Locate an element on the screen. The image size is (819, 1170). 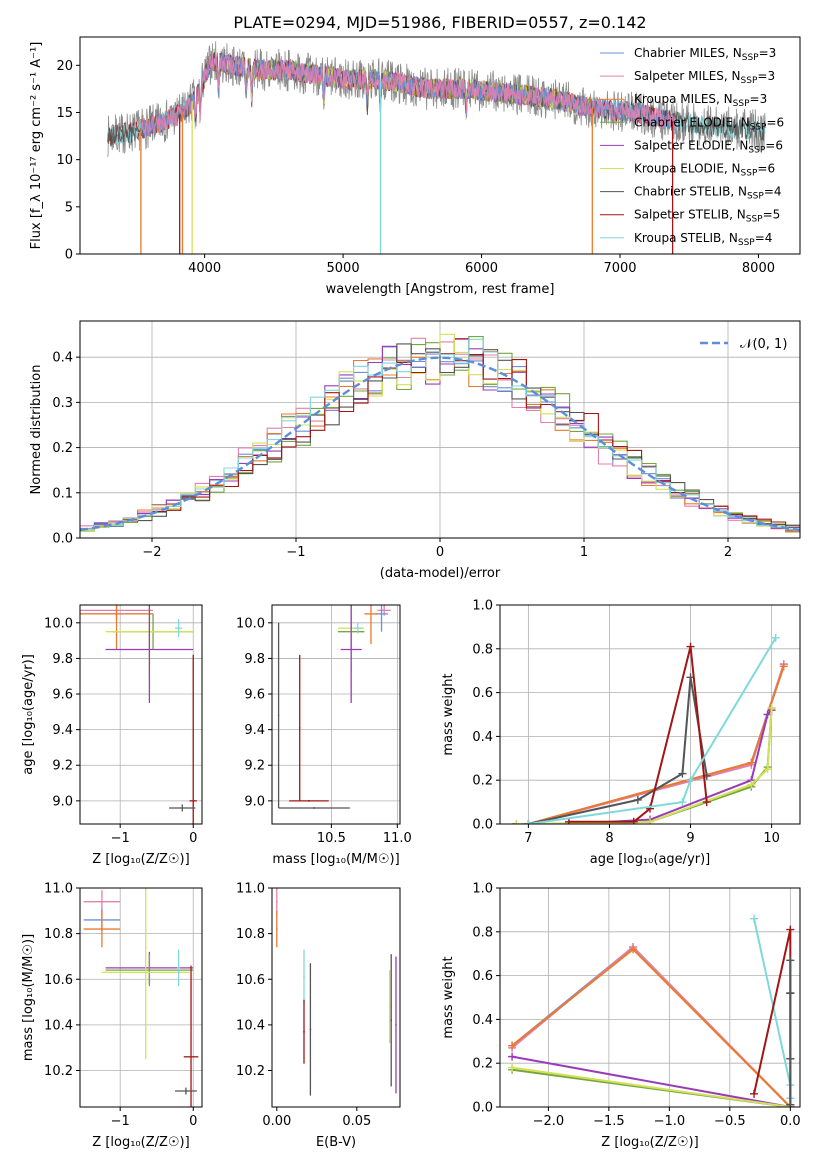
legend-count: =5 is located at coordinates (772, 215).